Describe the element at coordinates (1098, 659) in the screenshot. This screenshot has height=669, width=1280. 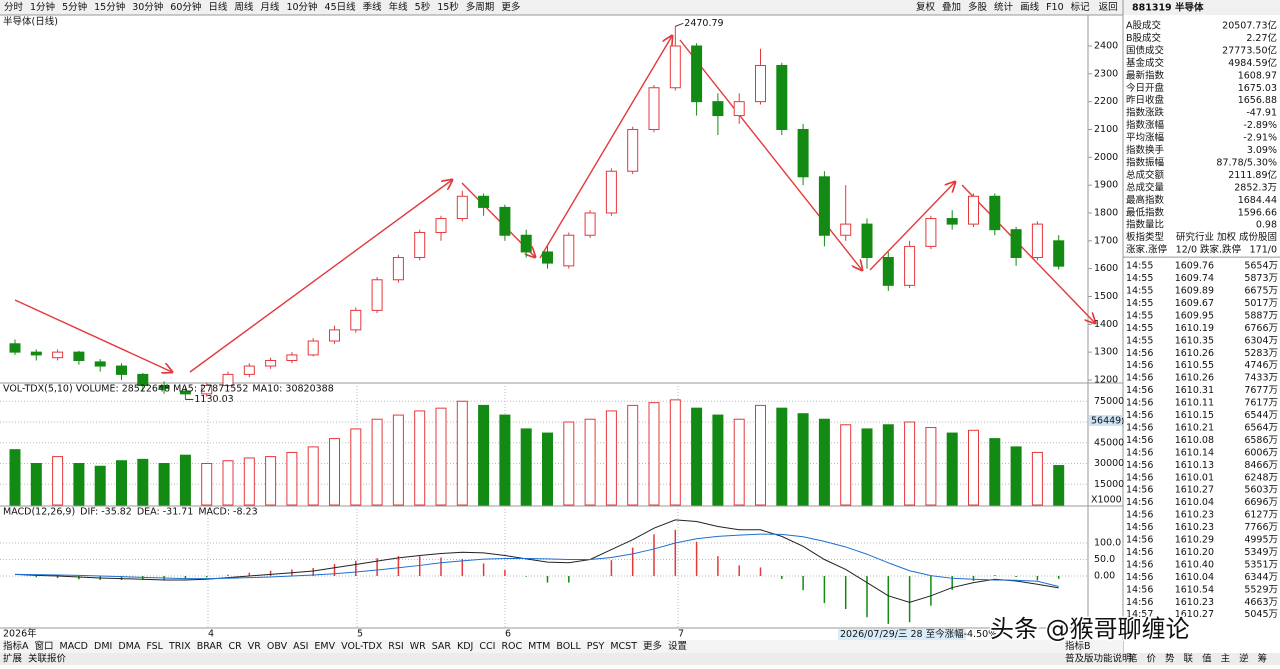
I see `help-link: 普及版功能说明` at that location.